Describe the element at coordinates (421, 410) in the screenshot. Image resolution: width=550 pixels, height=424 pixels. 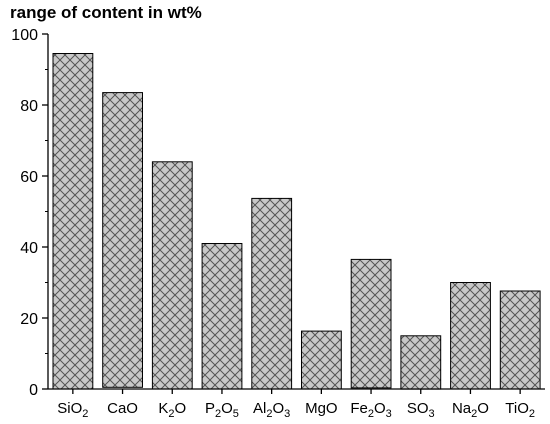
I see `x-tick-label: SO3` at that location.